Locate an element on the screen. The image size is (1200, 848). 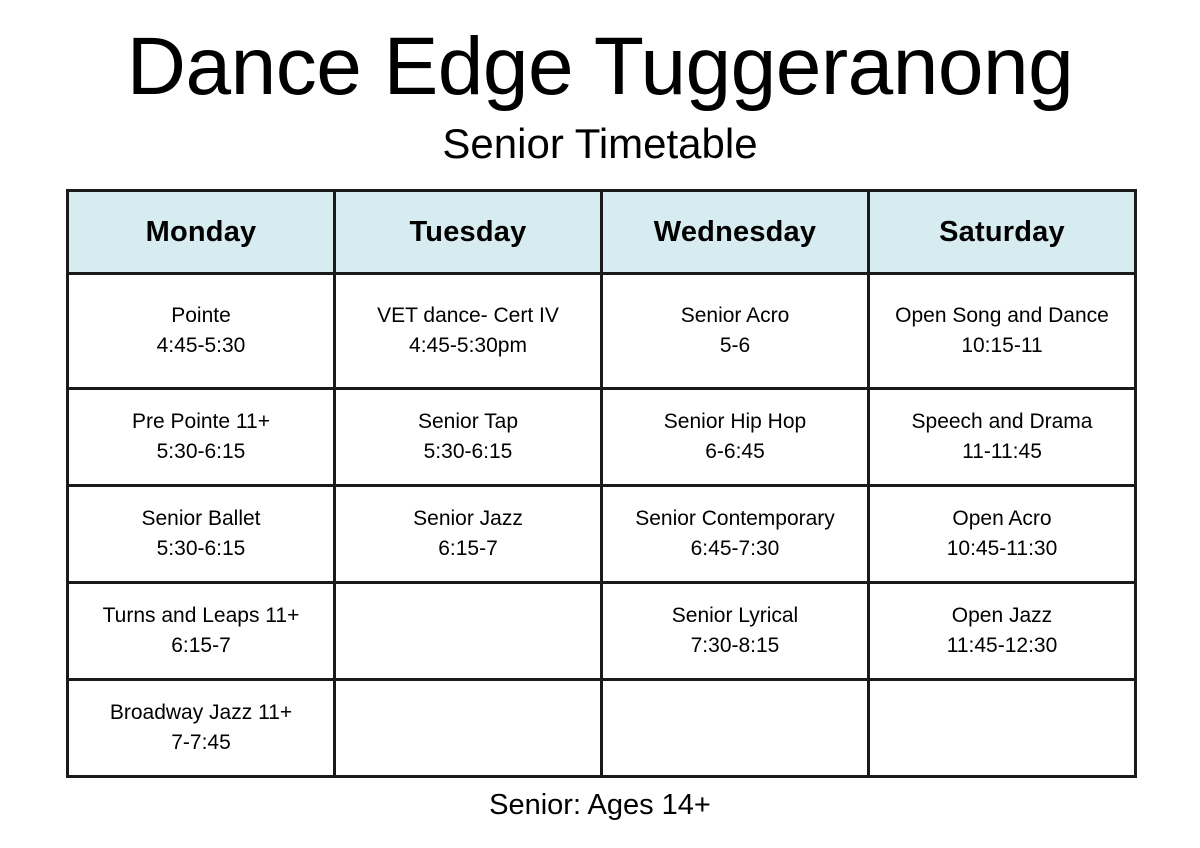
age-note: Senior: Ages 14+ is located at coordinates (600, 805).